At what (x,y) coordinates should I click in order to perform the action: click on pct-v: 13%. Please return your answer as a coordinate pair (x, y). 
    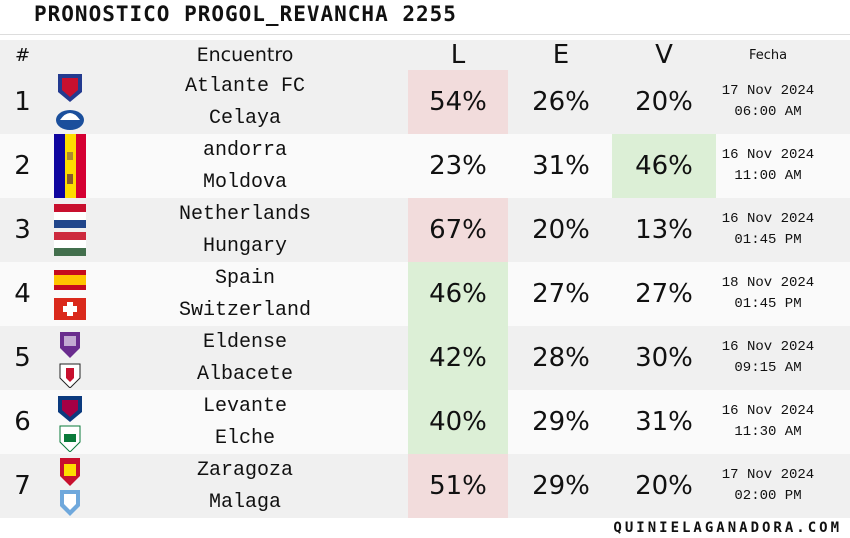
    Looking at the image, I should click on (664, 230).